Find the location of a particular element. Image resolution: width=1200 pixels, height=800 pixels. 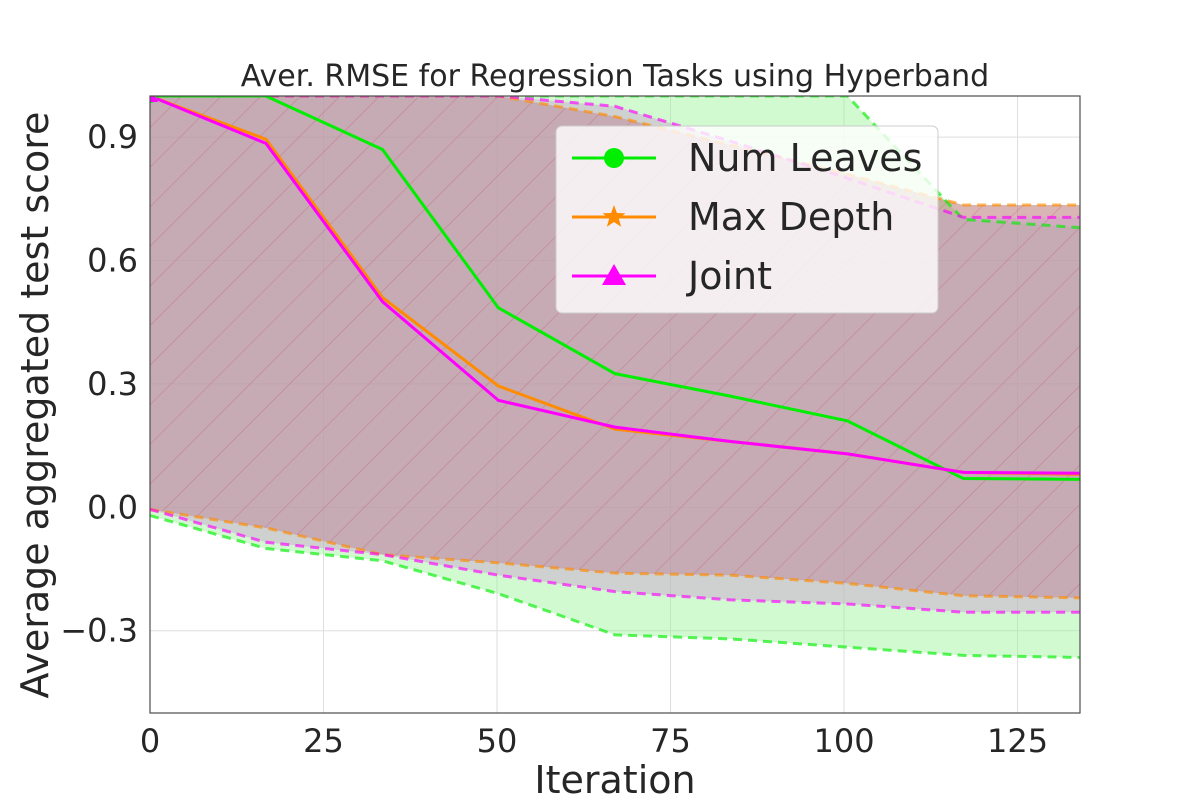

legend: Num Leaves Max Depth Joint is located at coordinates (747, 219).